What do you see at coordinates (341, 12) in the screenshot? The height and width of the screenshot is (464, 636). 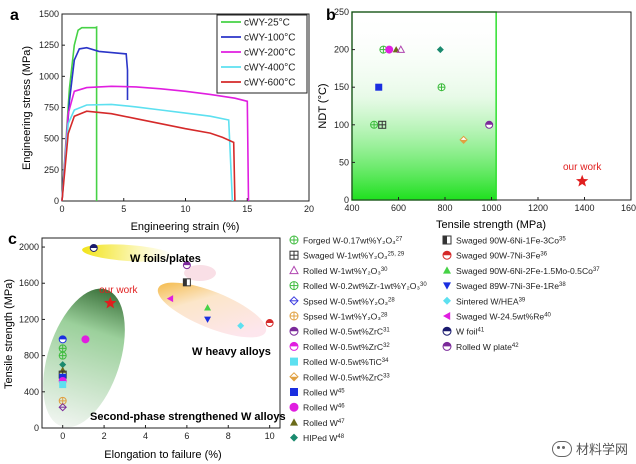 I see `y-tick-label-5: 250` at bounding box center [341, 12].